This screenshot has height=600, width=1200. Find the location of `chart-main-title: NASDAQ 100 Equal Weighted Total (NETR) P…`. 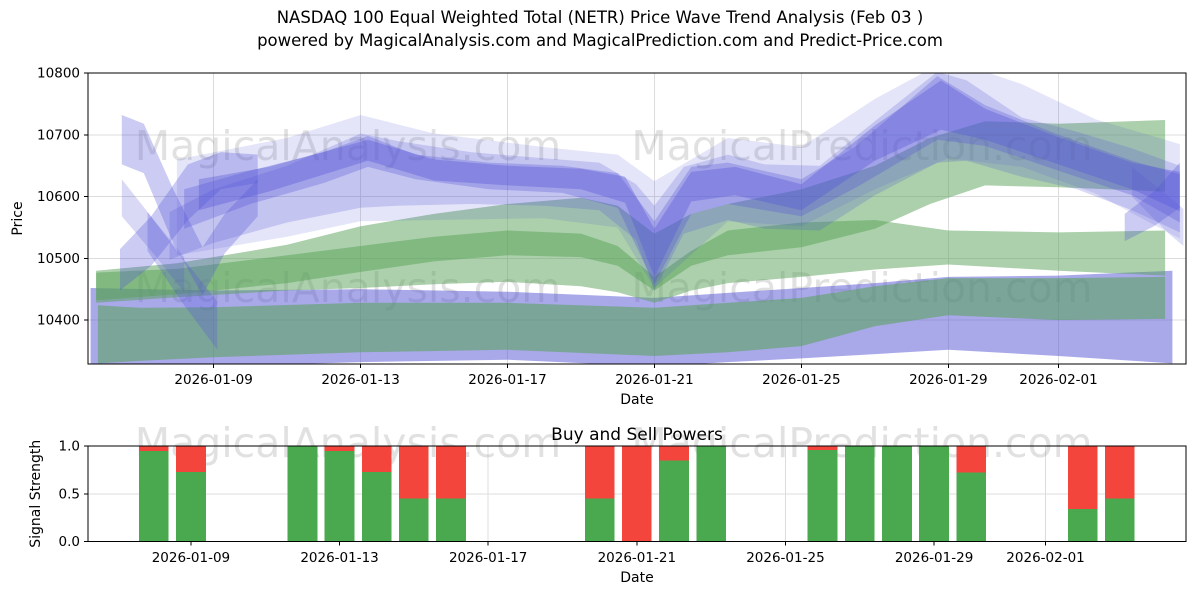

chart-main-title: NASDAQ 100 Equal Weighted Total (NETR) P… is located at coordinates (600, 17).